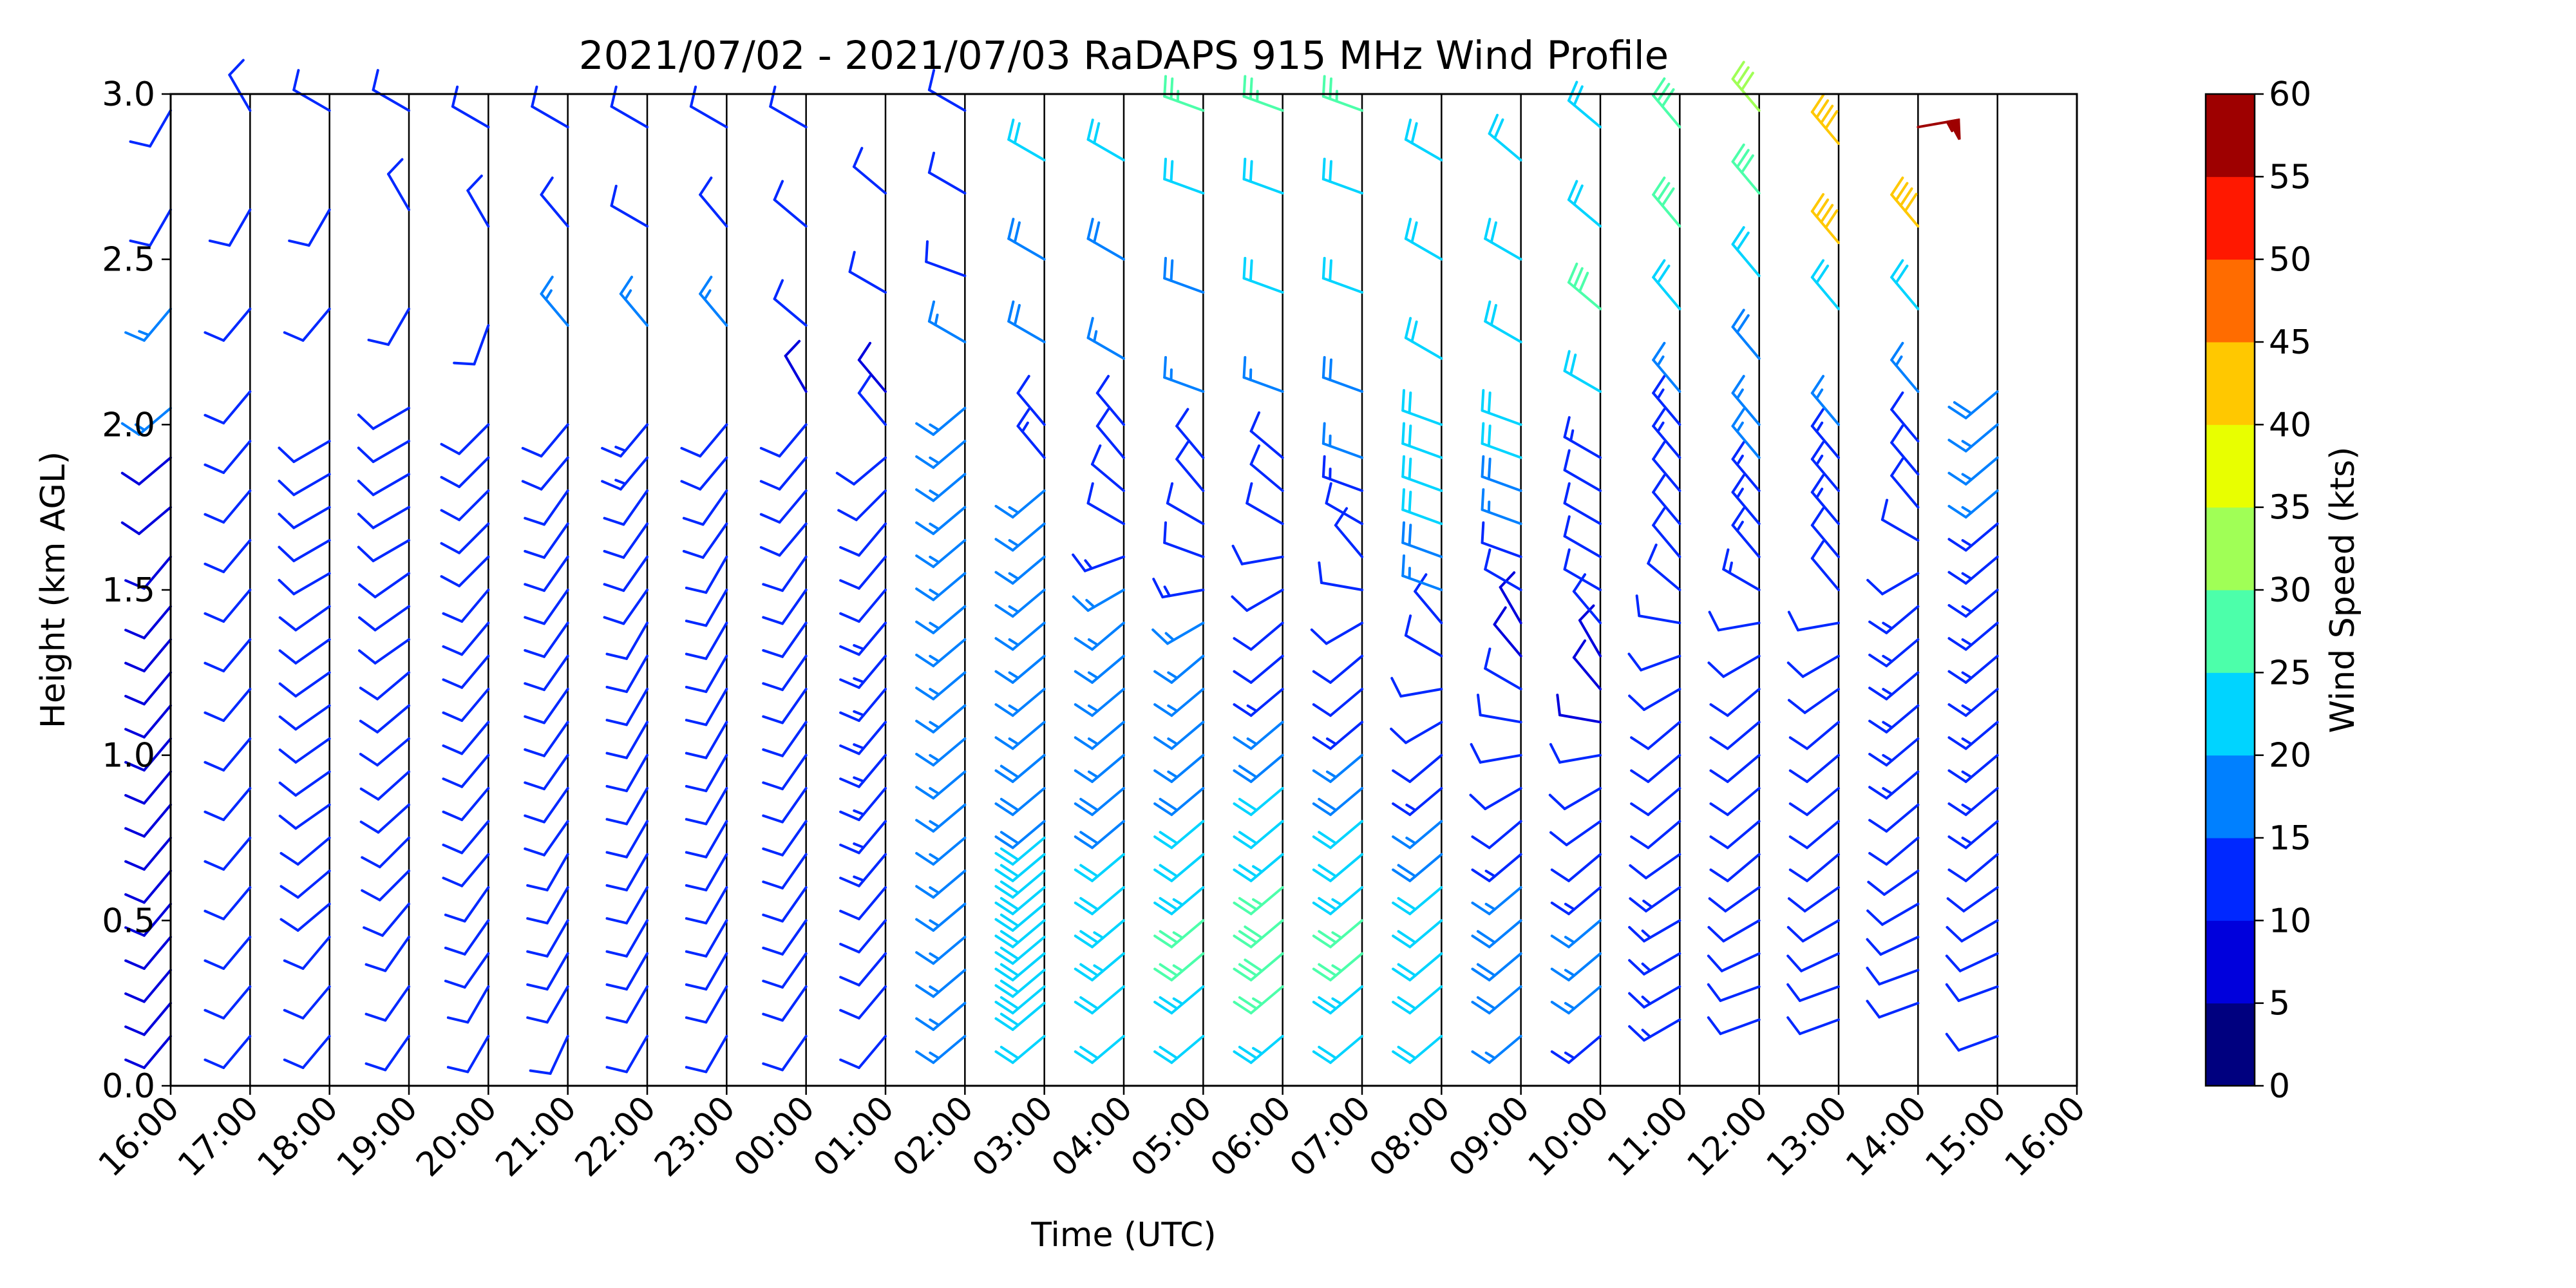 The width and height of the screenshot is (2576, 1288). Describe the element at coordinates (2290, 673) in the screenshot. I see `colorbar-tick-label: 25` at that location.